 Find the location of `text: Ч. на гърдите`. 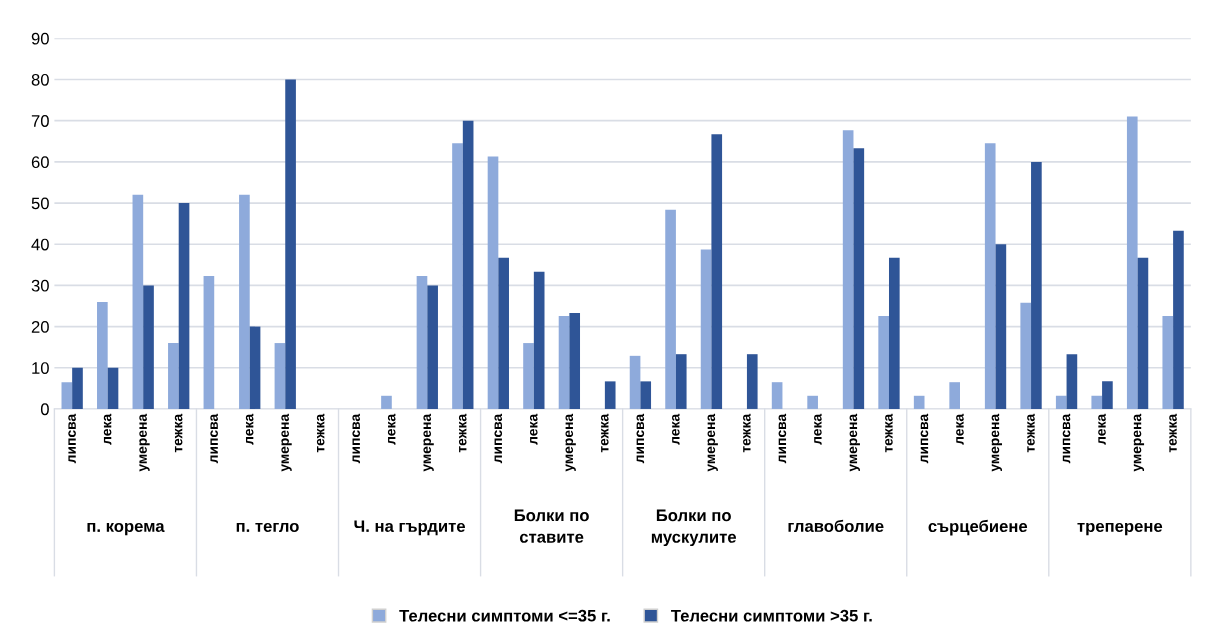

text: Ч. на гърдите is located at coordinates (410, 528).